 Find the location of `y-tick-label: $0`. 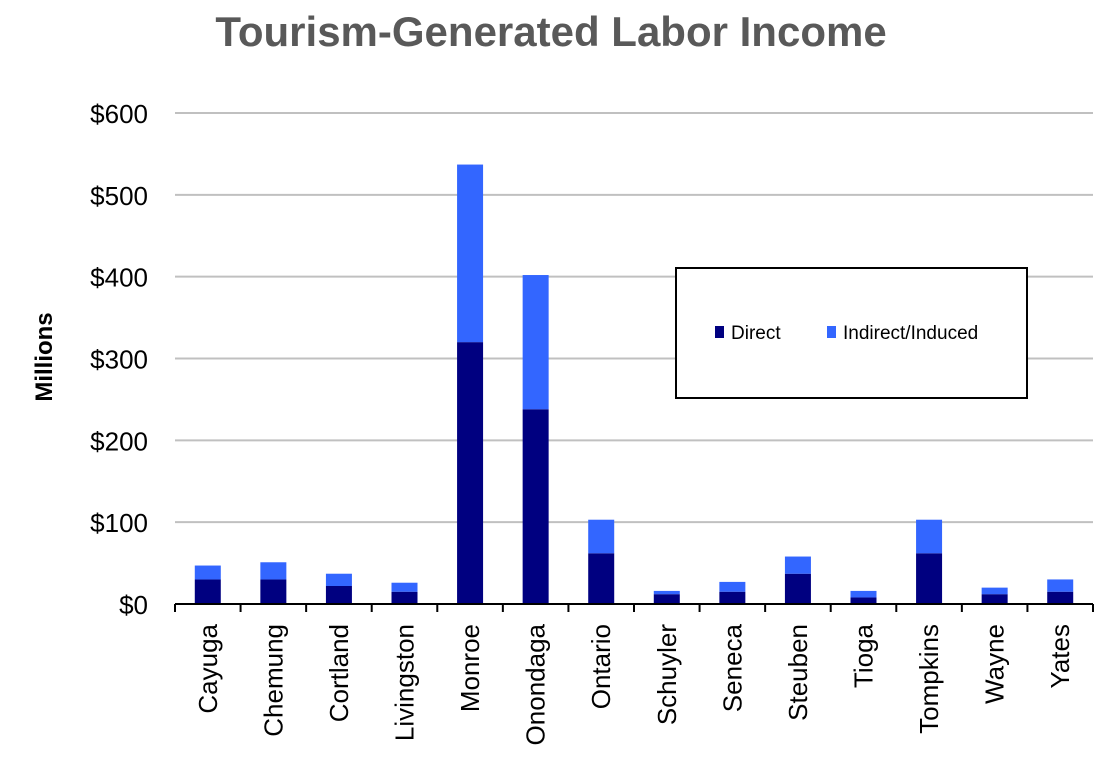

y-tick-label: $0 is located at coordinates (133, 605).